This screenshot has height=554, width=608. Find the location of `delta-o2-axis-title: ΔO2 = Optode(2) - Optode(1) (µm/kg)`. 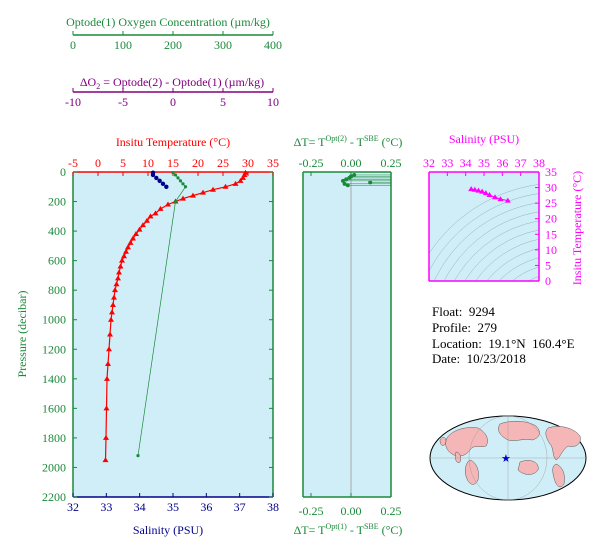

delta-o2-axis-title: ΔO2 = Optode(2) - Optode(1) (µm/kg) is located at coordinates (172, 83).